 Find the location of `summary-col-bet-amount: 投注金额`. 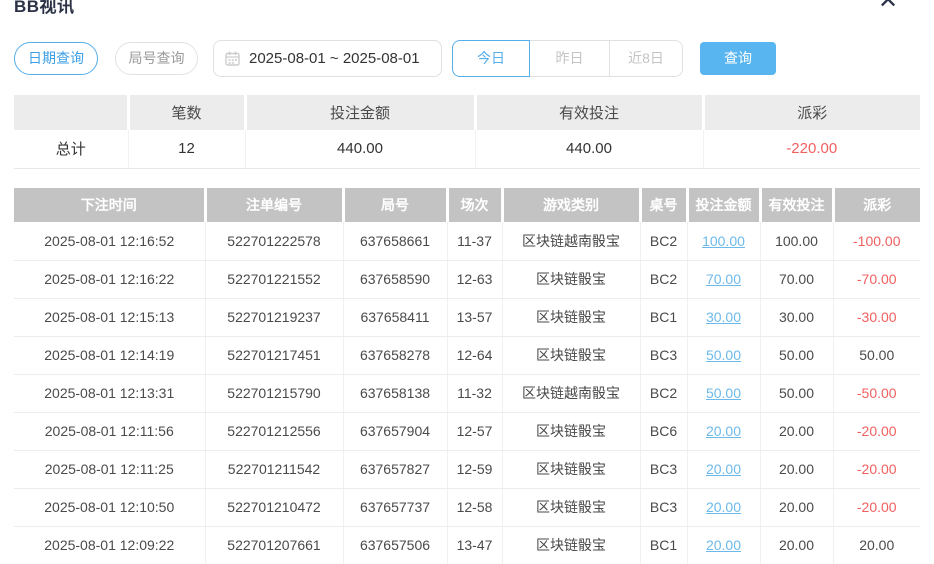

summary-col-bet-amount: 投注金额 is located at coordinates (359, 112).